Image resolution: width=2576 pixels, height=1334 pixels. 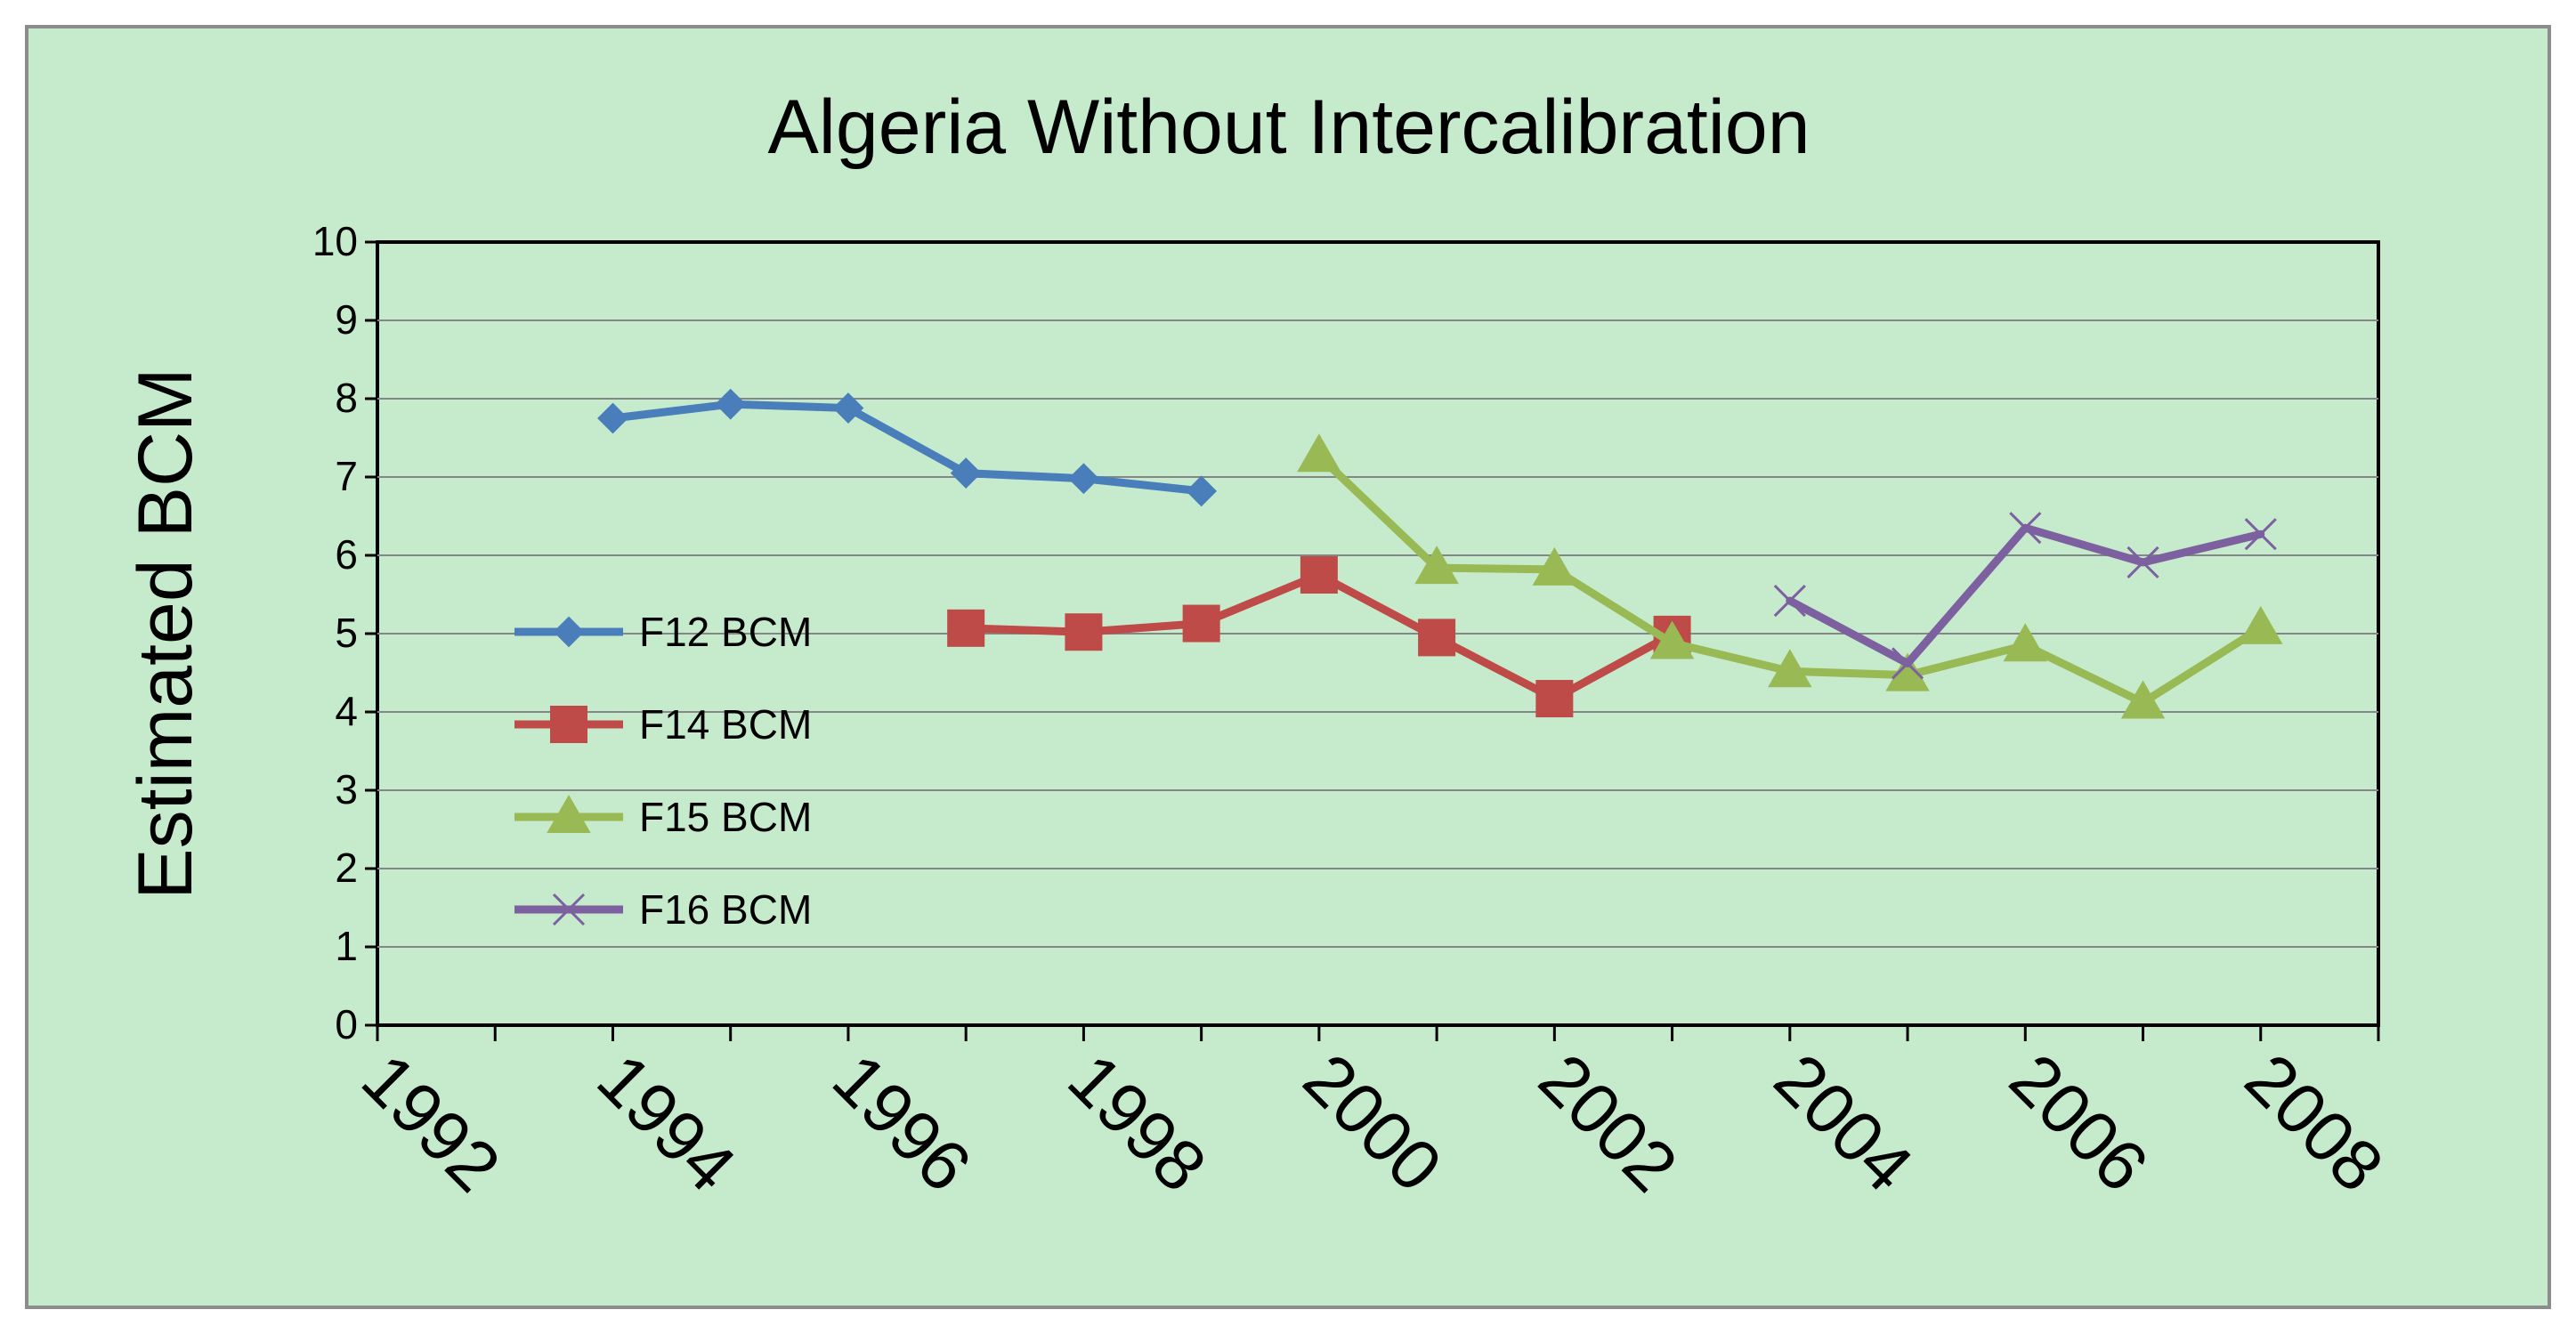 I want to click on legend-label: F16 BCM, so click(x=726, y=910).